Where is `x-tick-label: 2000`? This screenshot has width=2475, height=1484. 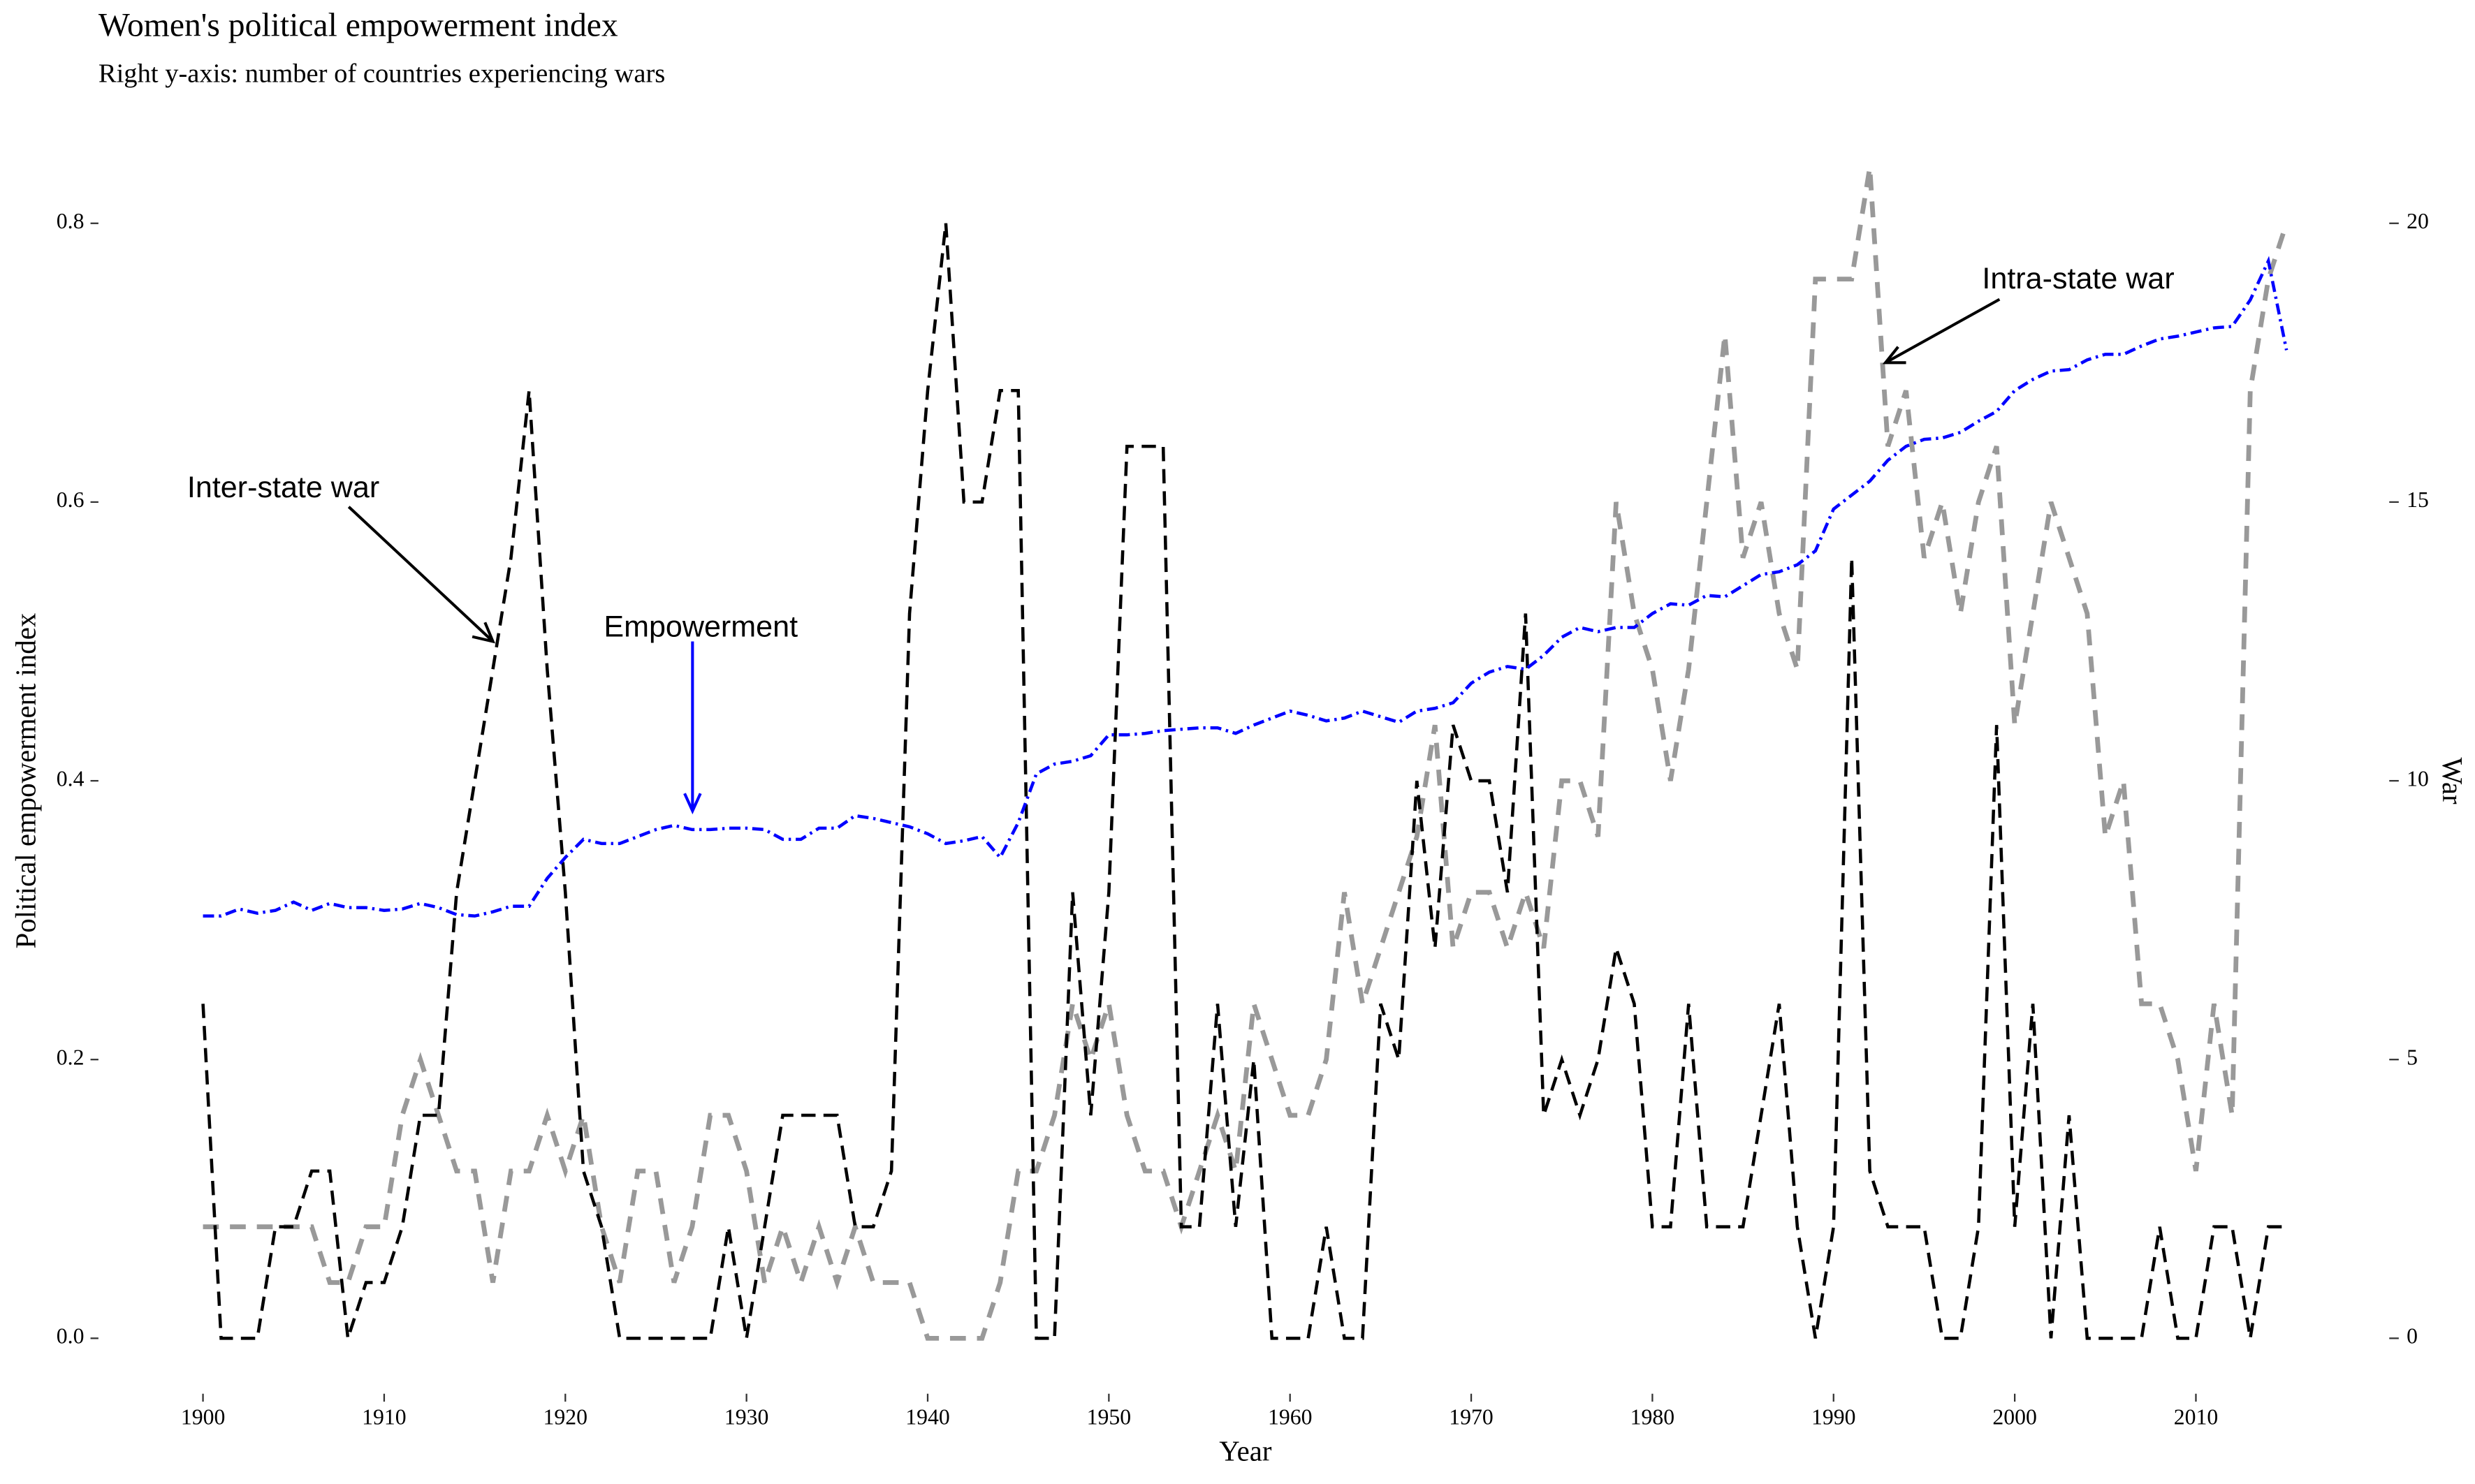
x-tick-label: 2000 is located at coordinates (2014, 1417).